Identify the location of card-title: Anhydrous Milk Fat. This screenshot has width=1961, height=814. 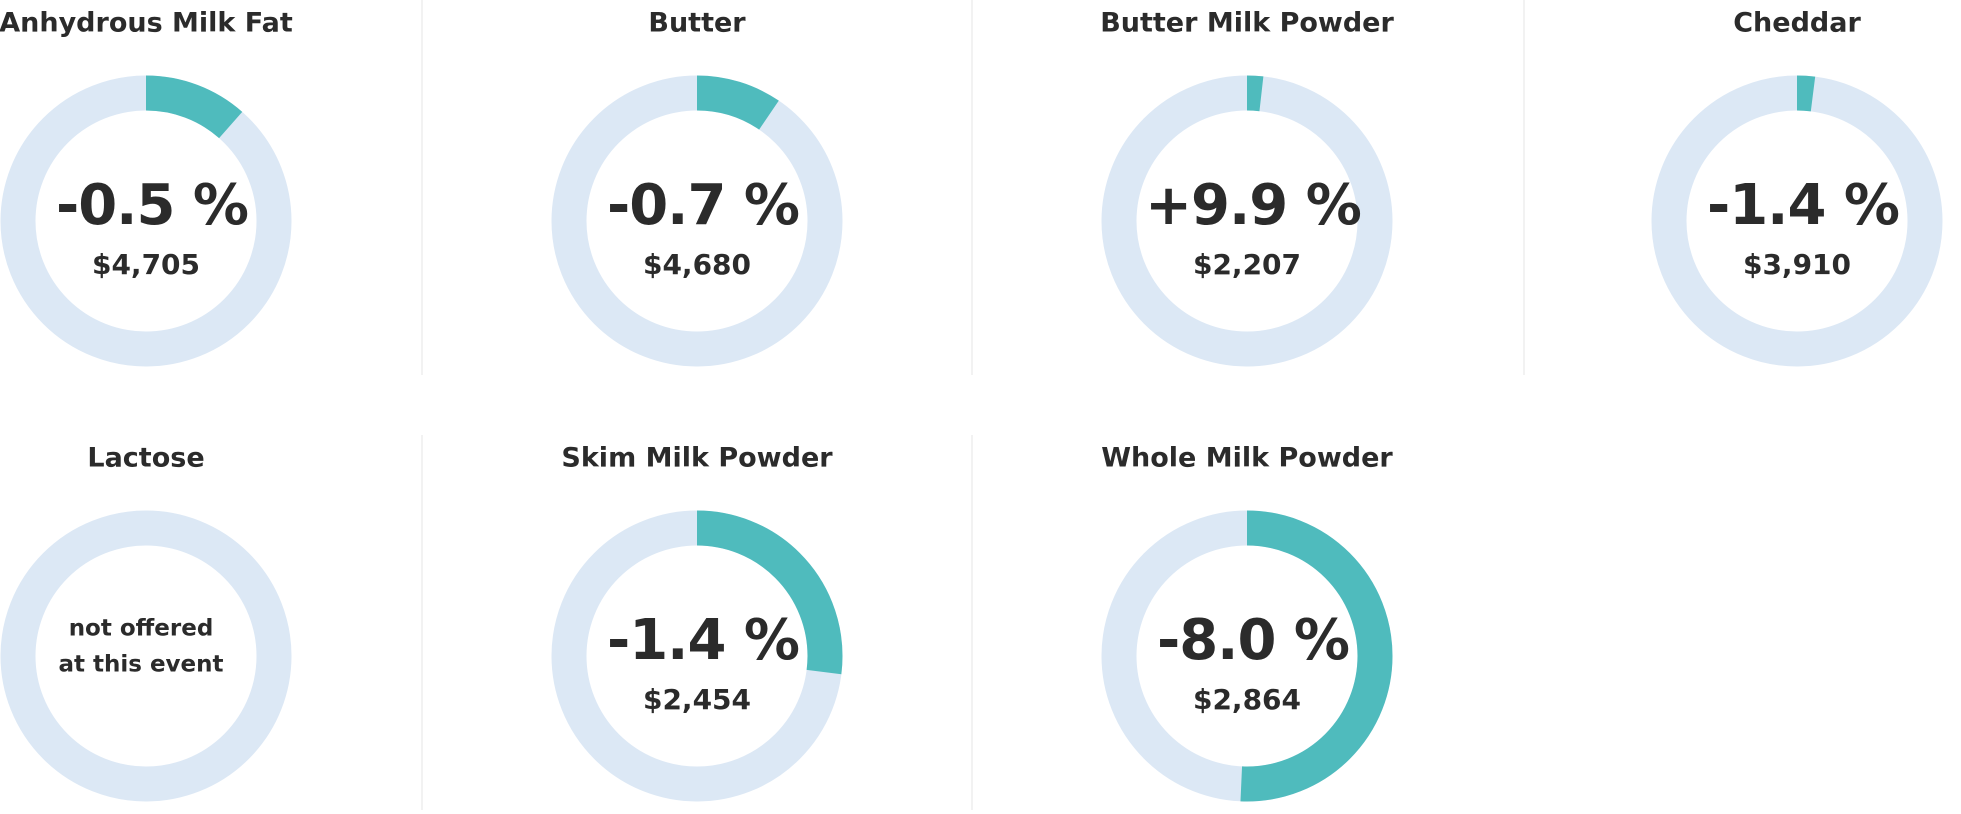
(146, 23).